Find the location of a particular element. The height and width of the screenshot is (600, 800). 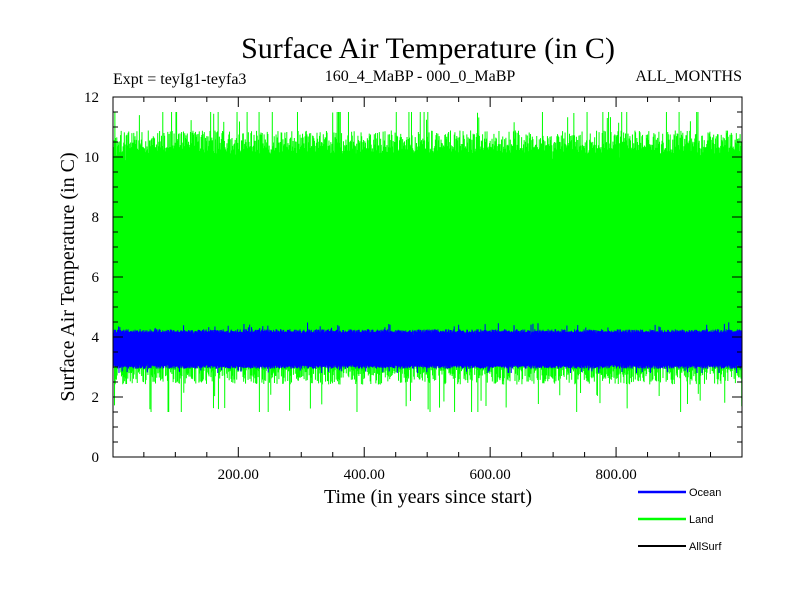

legend-label-allsurf: AllSurf is located at coordinates (705, 547).